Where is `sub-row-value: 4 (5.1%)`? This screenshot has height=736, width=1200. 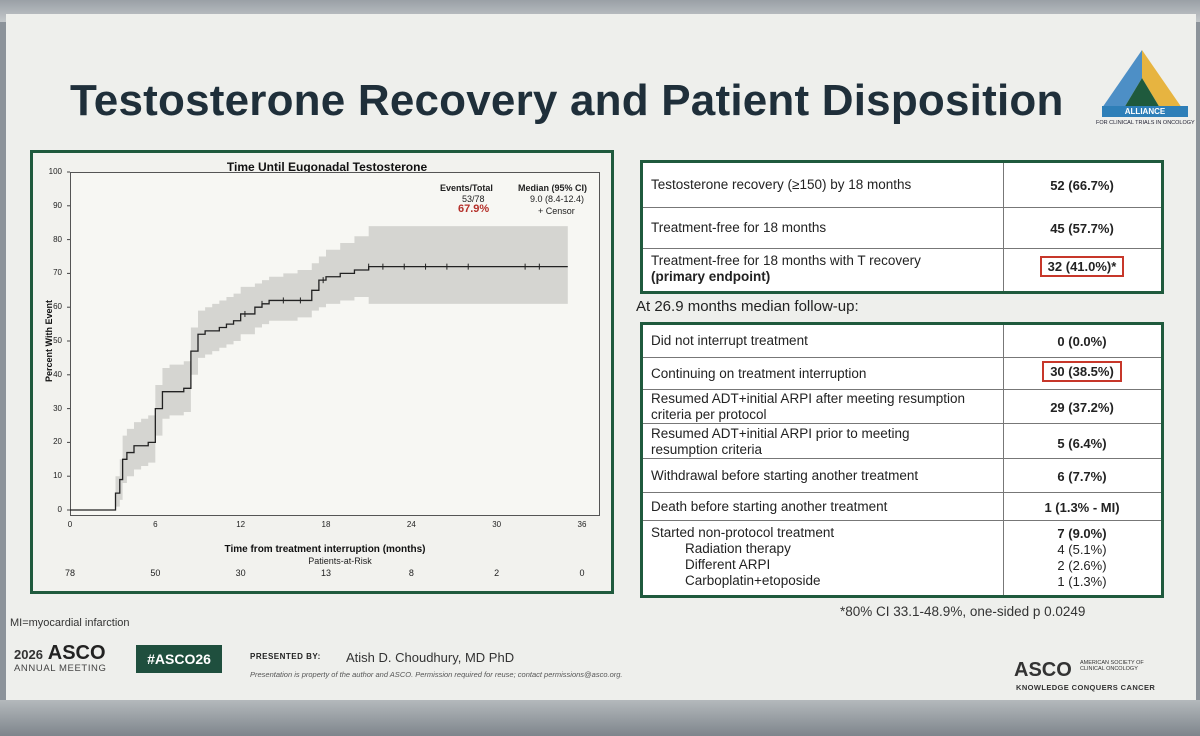 sub-row-value: 4 (5.1%) is located at coordinates (1082, 549).